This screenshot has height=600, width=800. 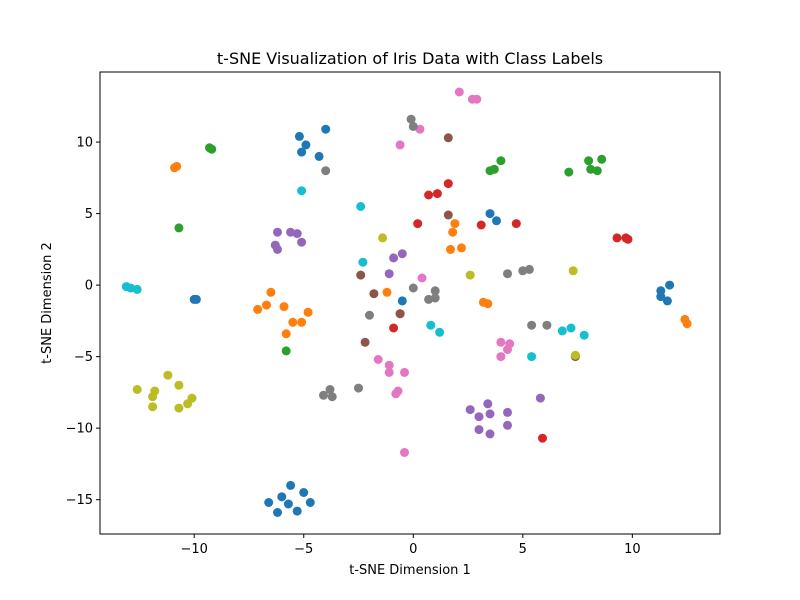 I want to click on y-tick-label: 5, so click(x=89, y=214).